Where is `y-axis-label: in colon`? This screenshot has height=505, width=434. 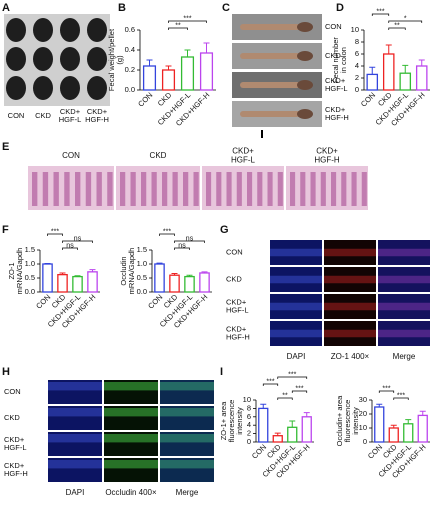 y-axis-label: in colon is located at coordinates (343, 60).